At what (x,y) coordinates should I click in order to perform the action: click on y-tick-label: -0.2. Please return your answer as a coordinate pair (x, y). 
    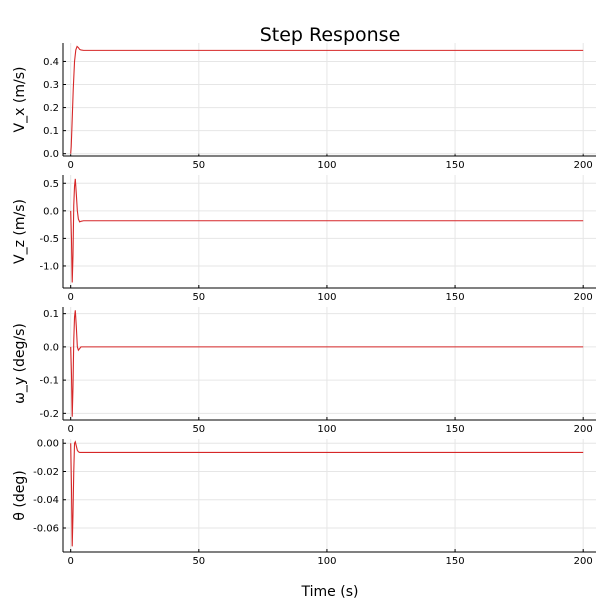
    Looking at the image, I should click on (49, 414).